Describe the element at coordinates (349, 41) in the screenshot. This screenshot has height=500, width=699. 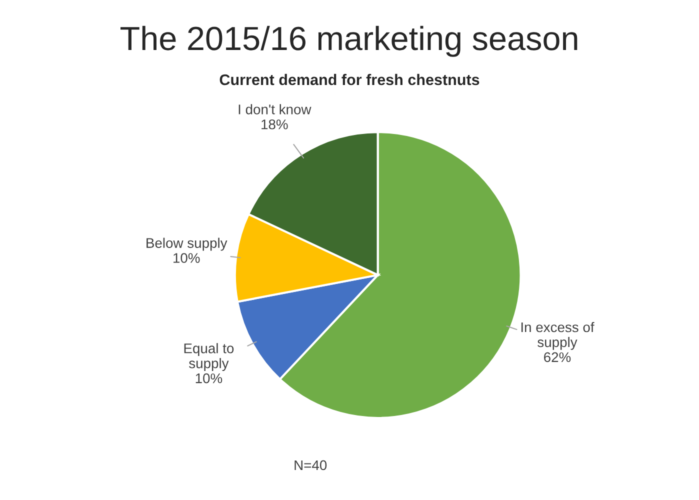
I see `chart-title: The 2015/16 marketing season` at that location.